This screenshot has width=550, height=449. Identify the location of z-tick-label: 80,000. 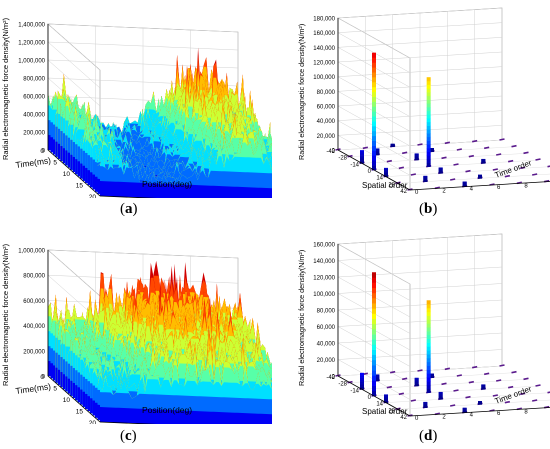
(326, 93).